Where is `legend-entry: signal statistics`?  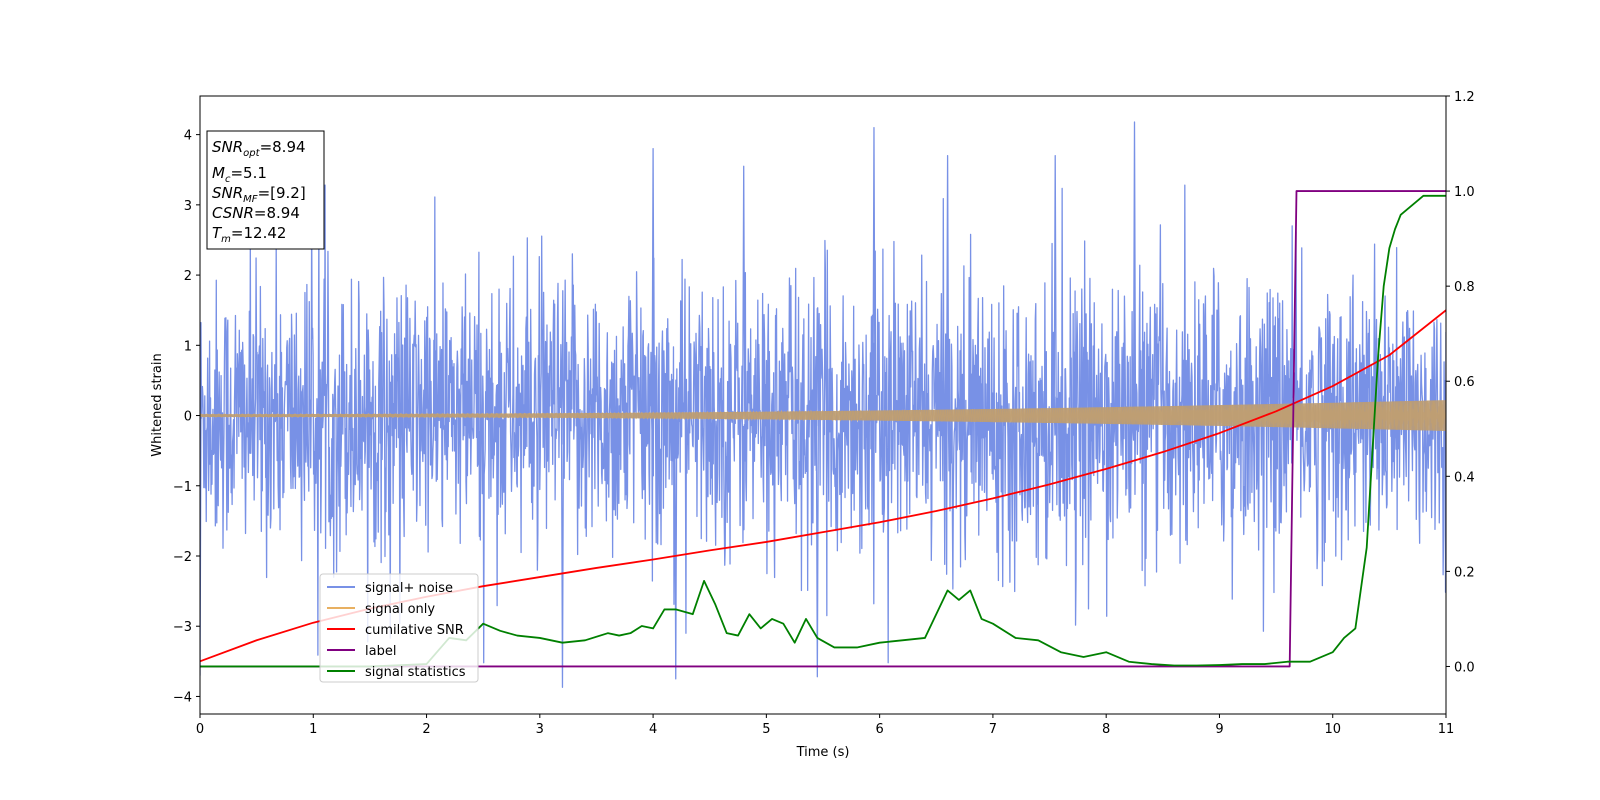
legend-entry: signal statistics is located at coordinates (396, 672).